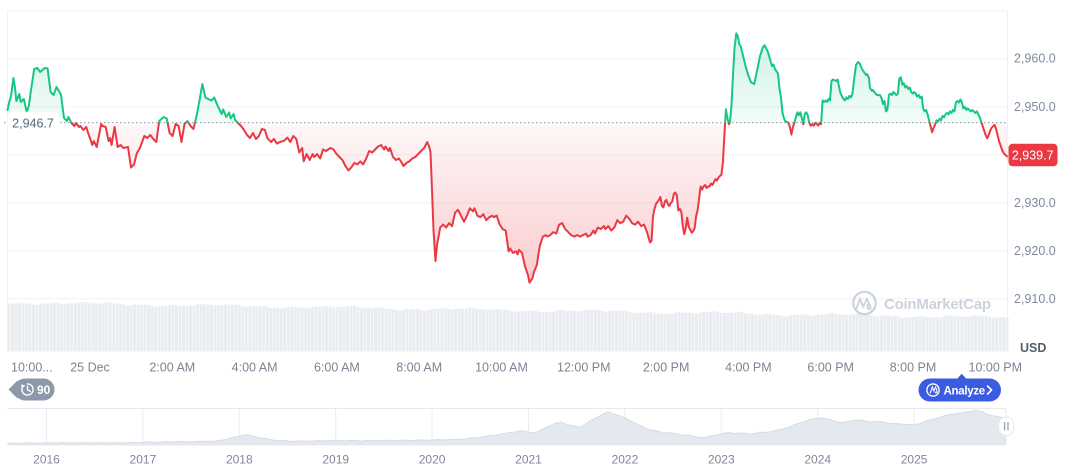 Image resolution: width=1072 pixels, height=470 pixels. Describe the element at coordinates (44, 390) in the screenshot. I see `svg-text: 90` at that location.